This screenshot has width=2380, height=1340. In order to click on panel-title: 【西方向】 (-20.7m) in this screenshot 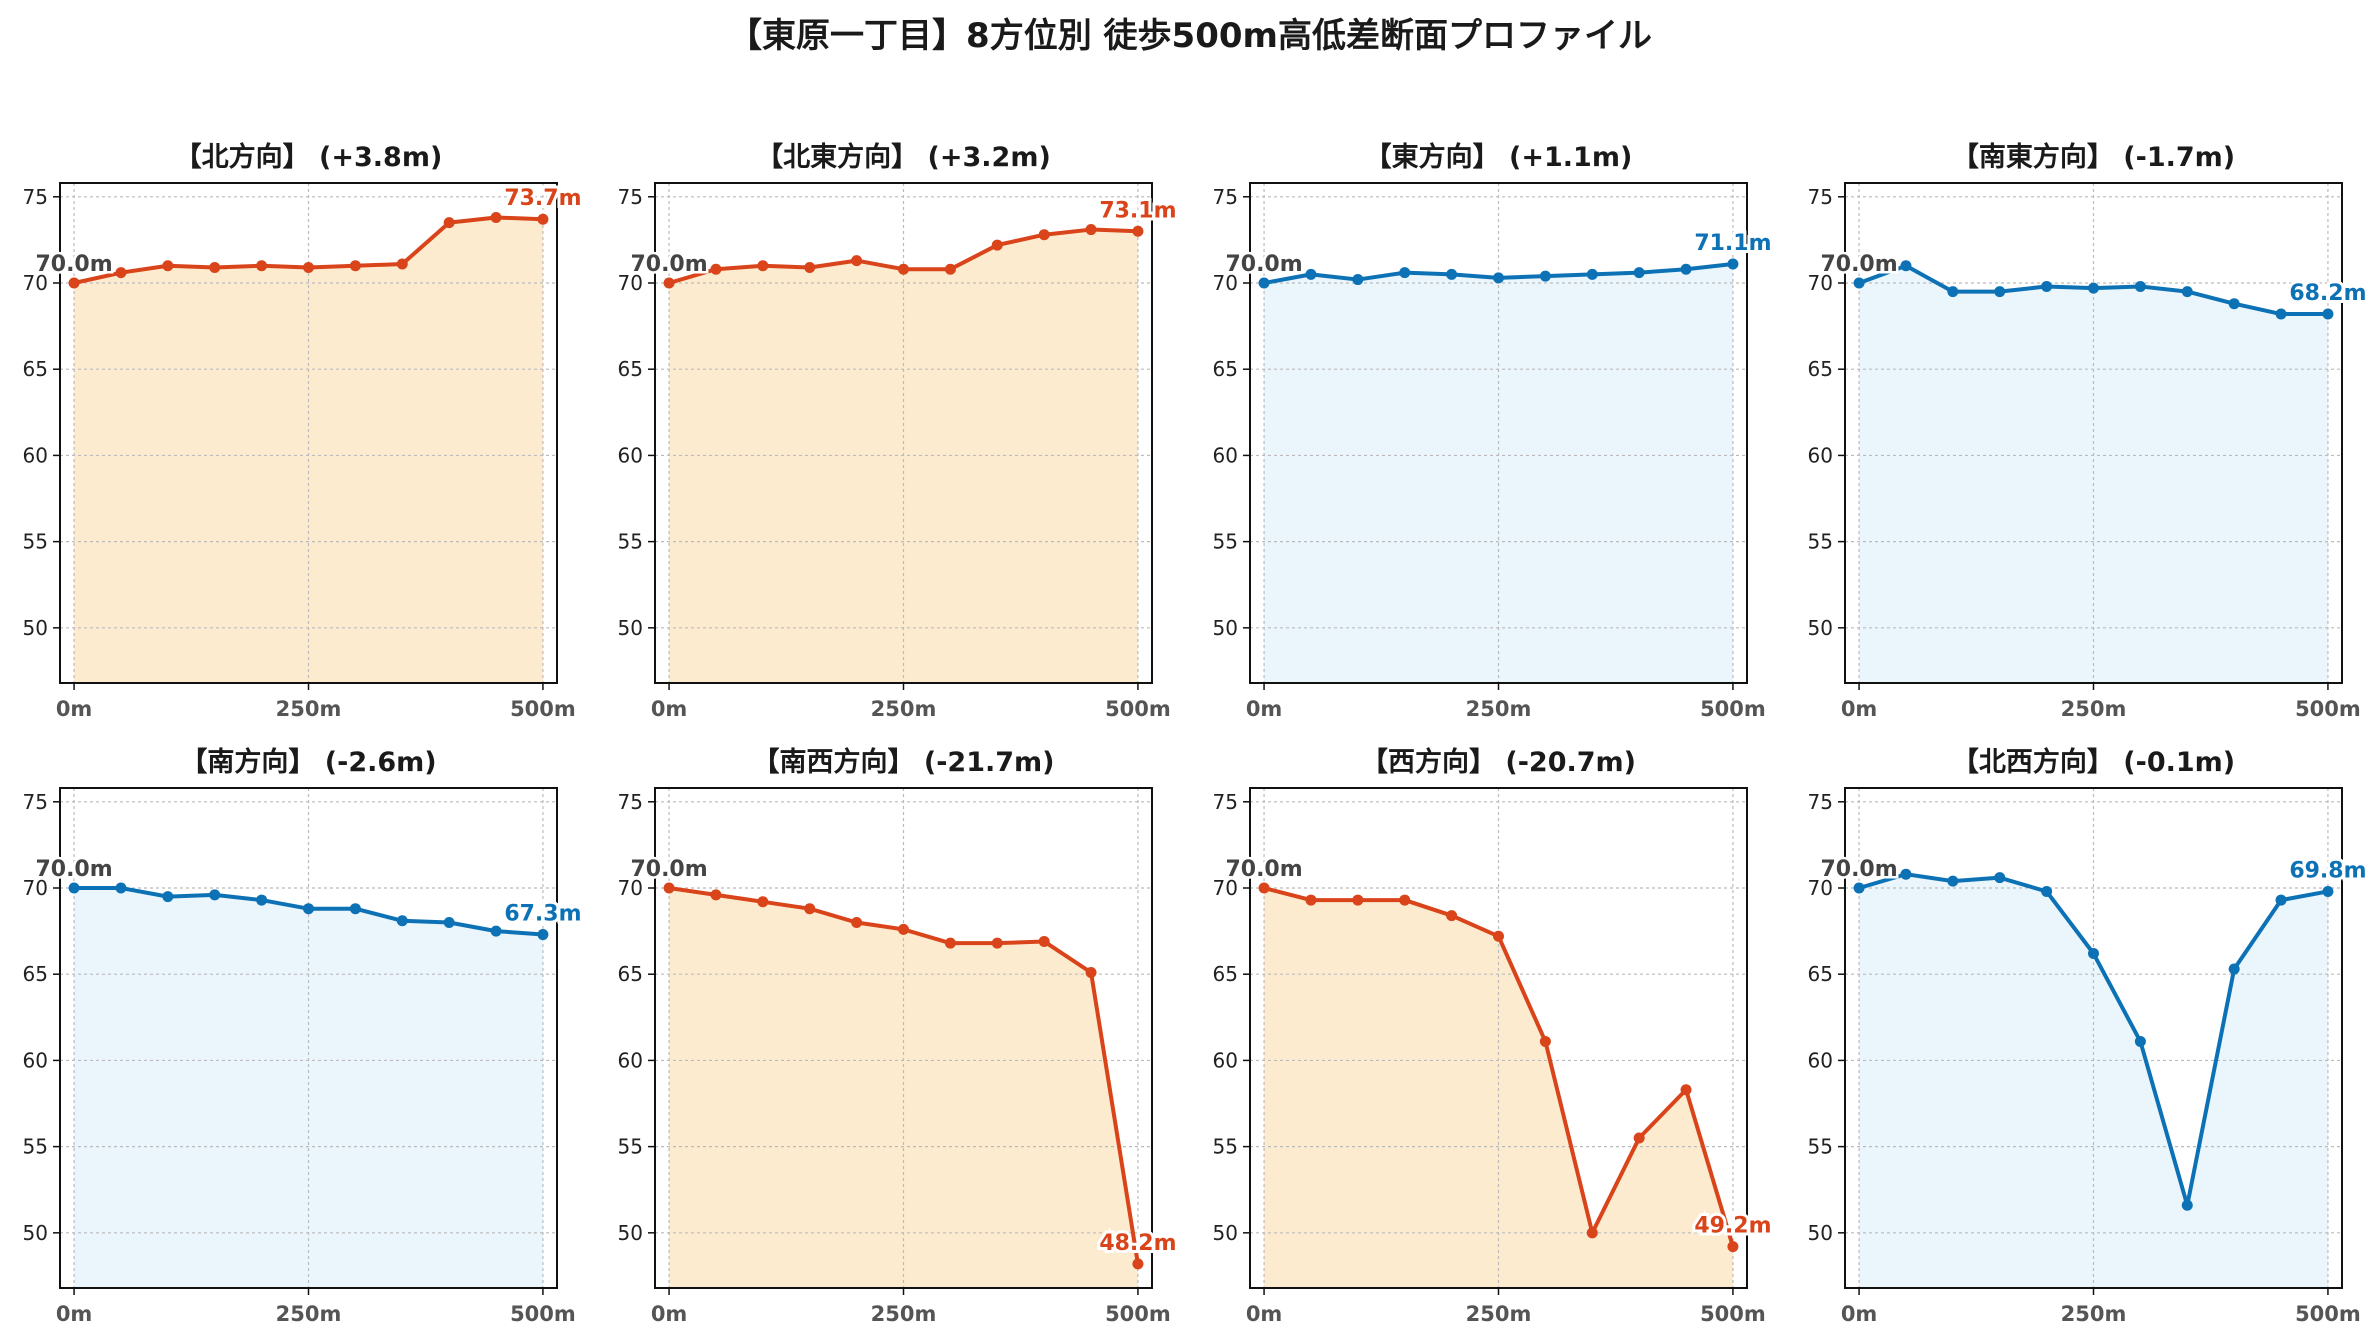, I will do `click(1498, 762)`.